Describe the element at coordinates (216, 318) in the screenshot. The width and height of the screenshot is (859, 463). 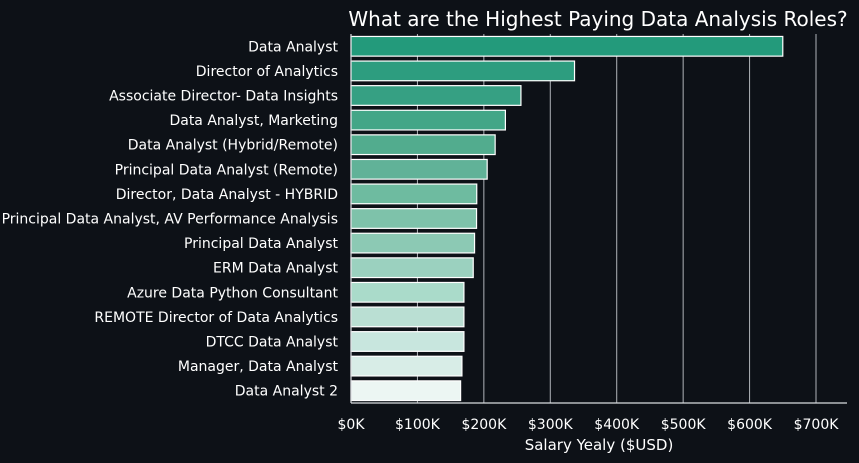
I see `category-label-11: REMOTE Director of Data Analytics` at that location.